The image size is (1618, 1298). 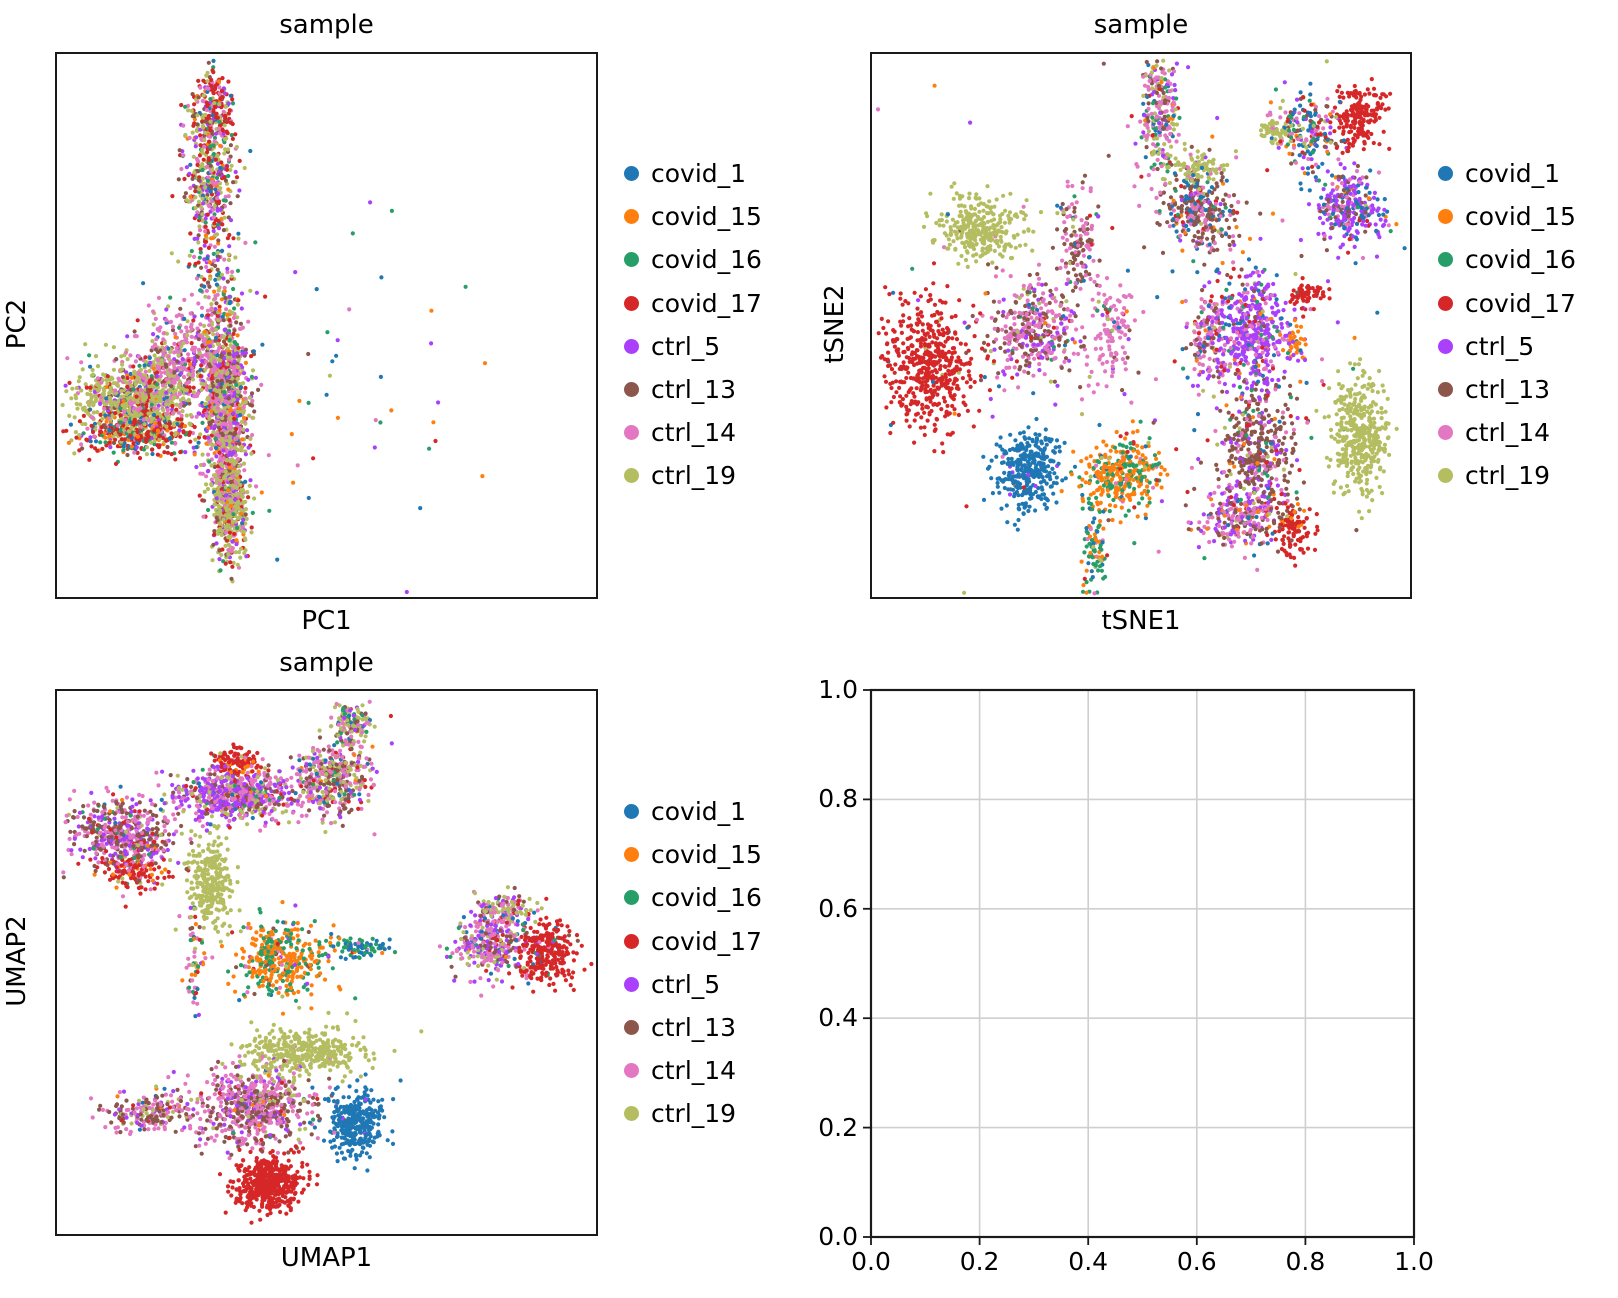 I want to click on legend-item-ctrl-13: ctrl_13, so click(x=693, y=389).